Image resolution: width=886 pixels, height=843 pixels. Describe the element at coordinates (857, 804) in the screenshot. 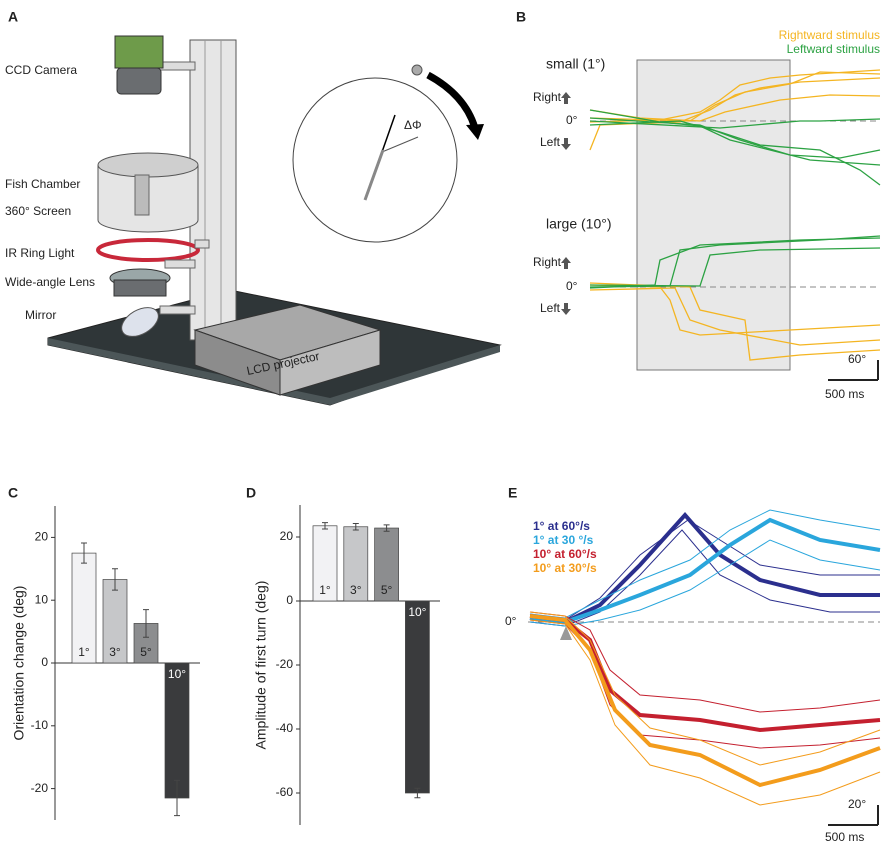

I see `scale-label: 20°` at that location.